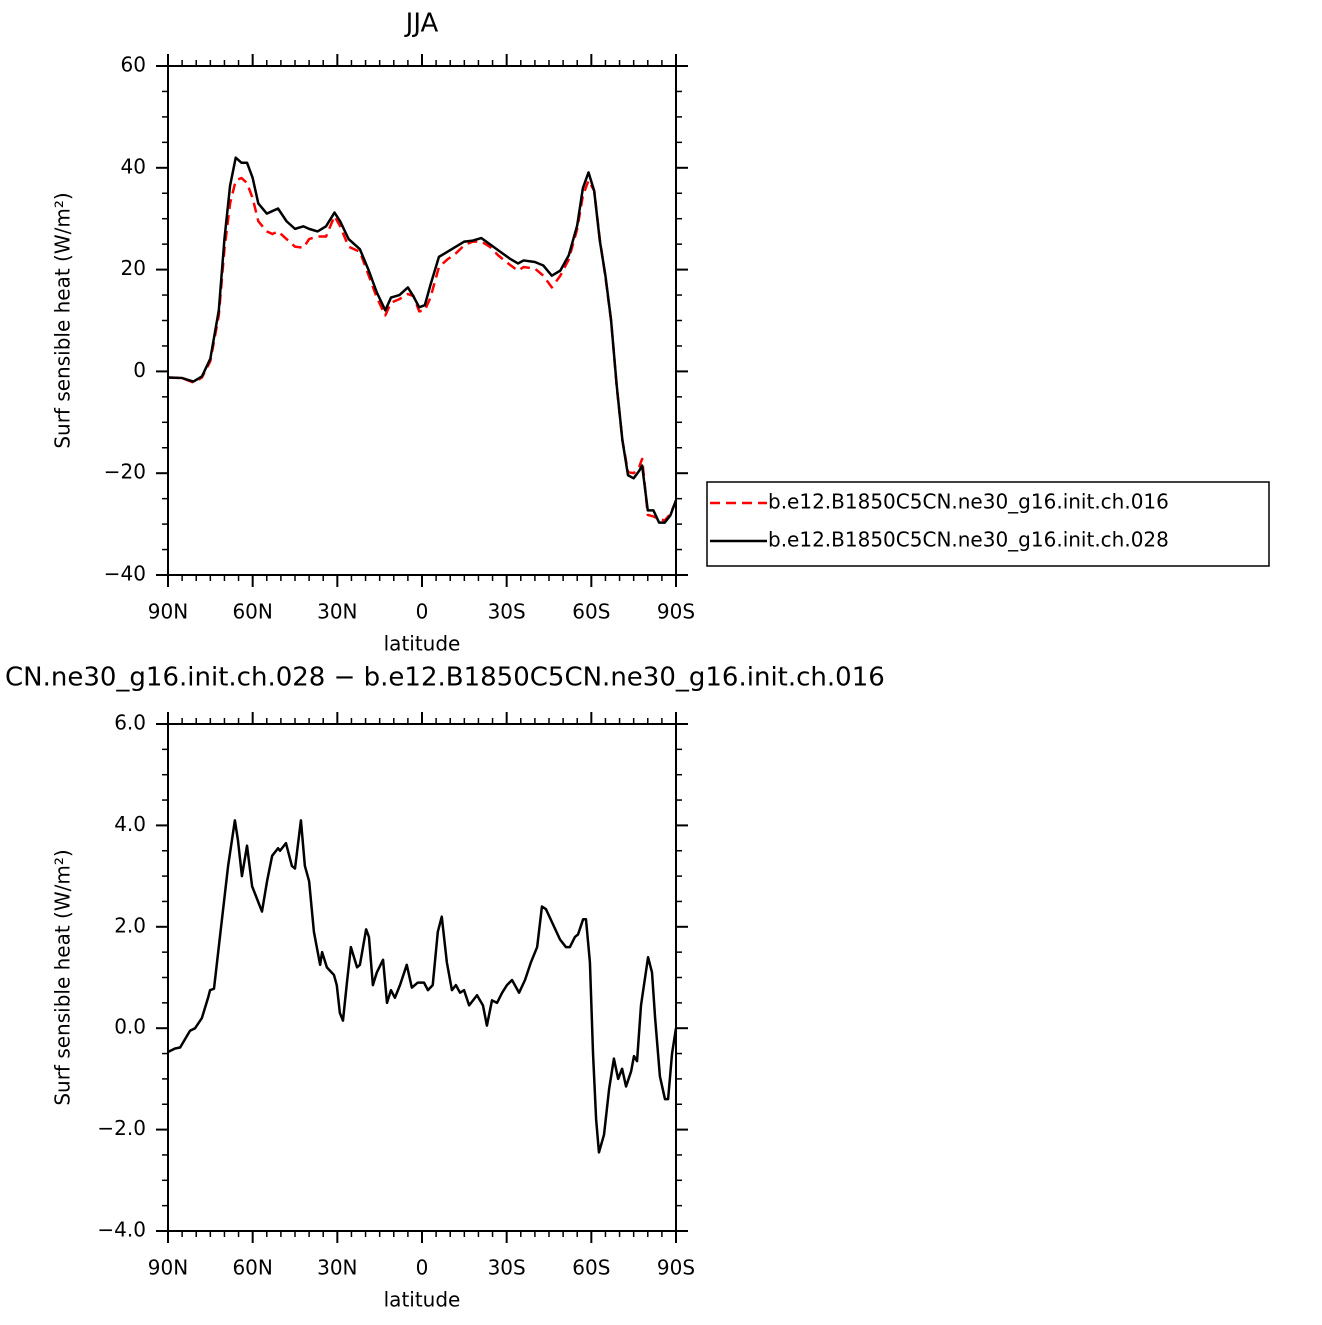 This screenshot has width=1322, height=1325. What do you see at coordinates (125, 574) in the screenshot?
I see `y-tick-label: −40` at bounding box center [125, 574].